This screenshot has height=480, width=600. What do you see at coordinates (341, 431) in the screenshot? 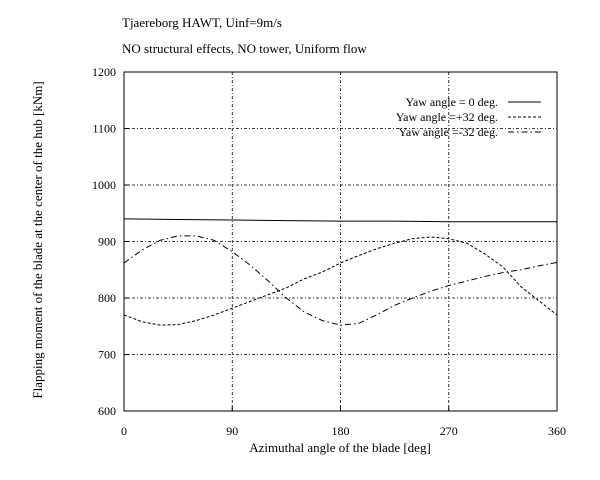
I see `x-tick-label: 180` at bounding box center [341, 431].